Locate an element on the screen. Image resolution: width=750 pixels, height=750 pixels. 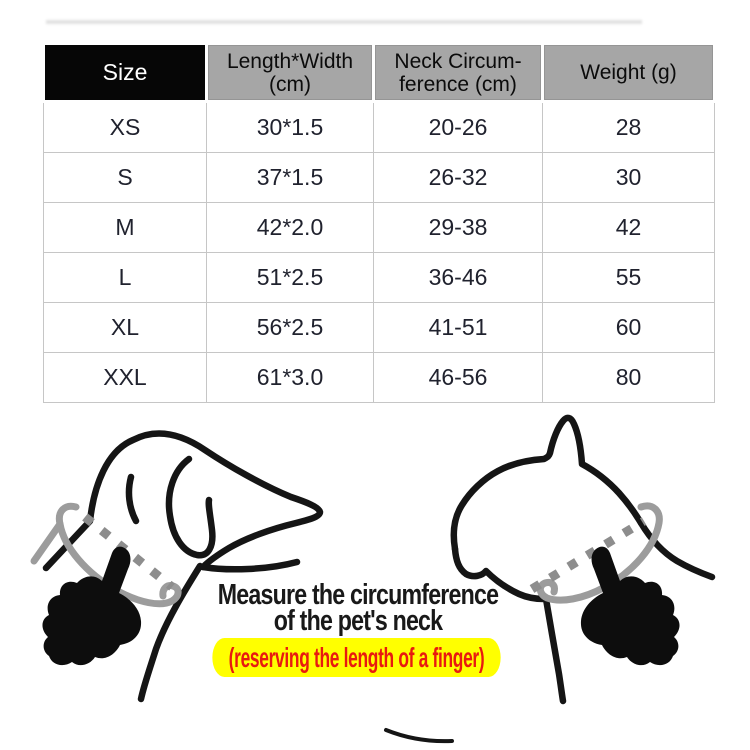
cat-muzzle-chin-line is located at coordinates (499, 574).